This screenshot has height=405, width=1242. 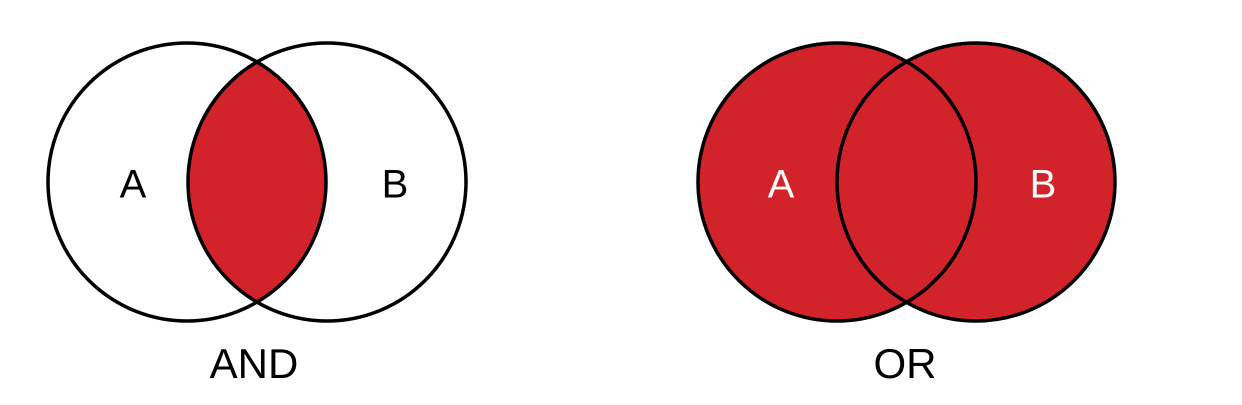 I want to click on or-set-b-label: B, so click(x=1043, y=185).